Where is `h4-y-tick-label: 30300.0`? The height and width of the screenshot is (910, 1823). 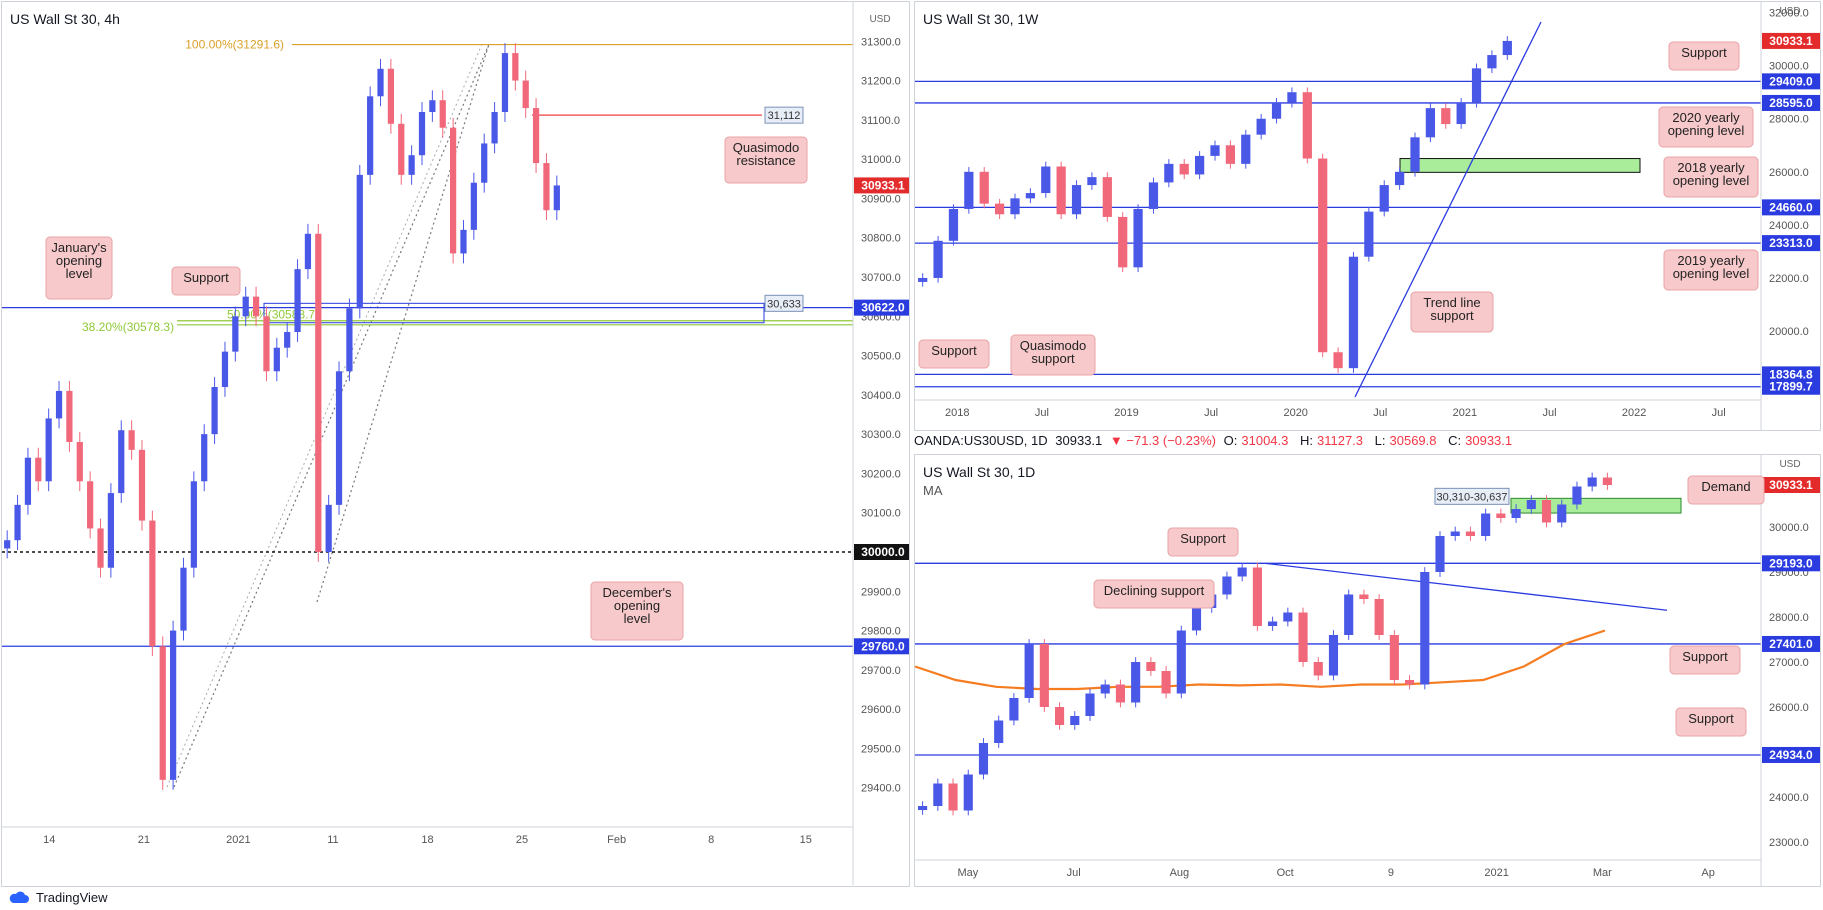 h4-y-tick-label: 30300.0 is located at coordinates (881, 435).